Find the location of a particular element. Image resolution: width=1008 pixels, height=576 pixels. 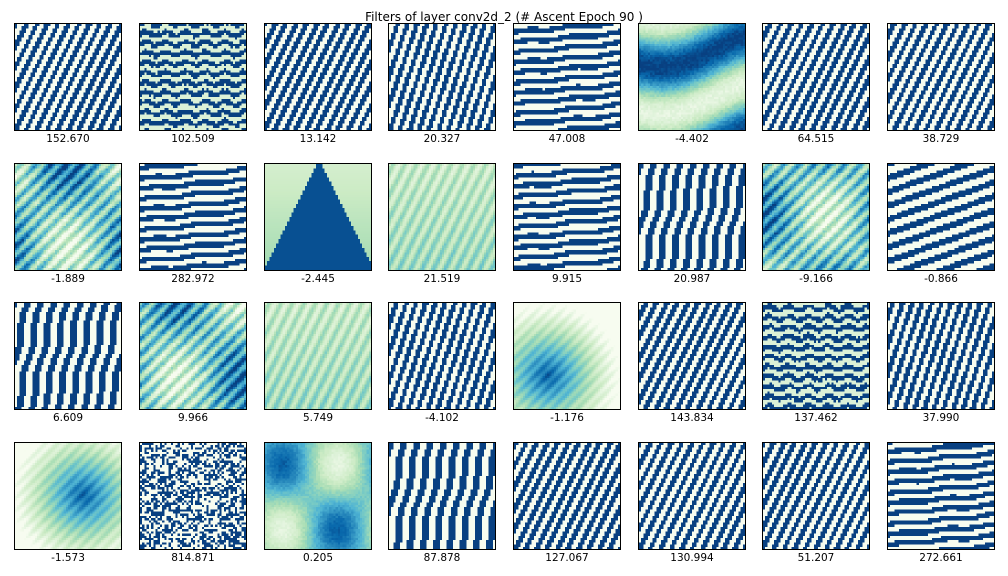

filter-value-label: -9.166 is located at coordinates (816, 279).